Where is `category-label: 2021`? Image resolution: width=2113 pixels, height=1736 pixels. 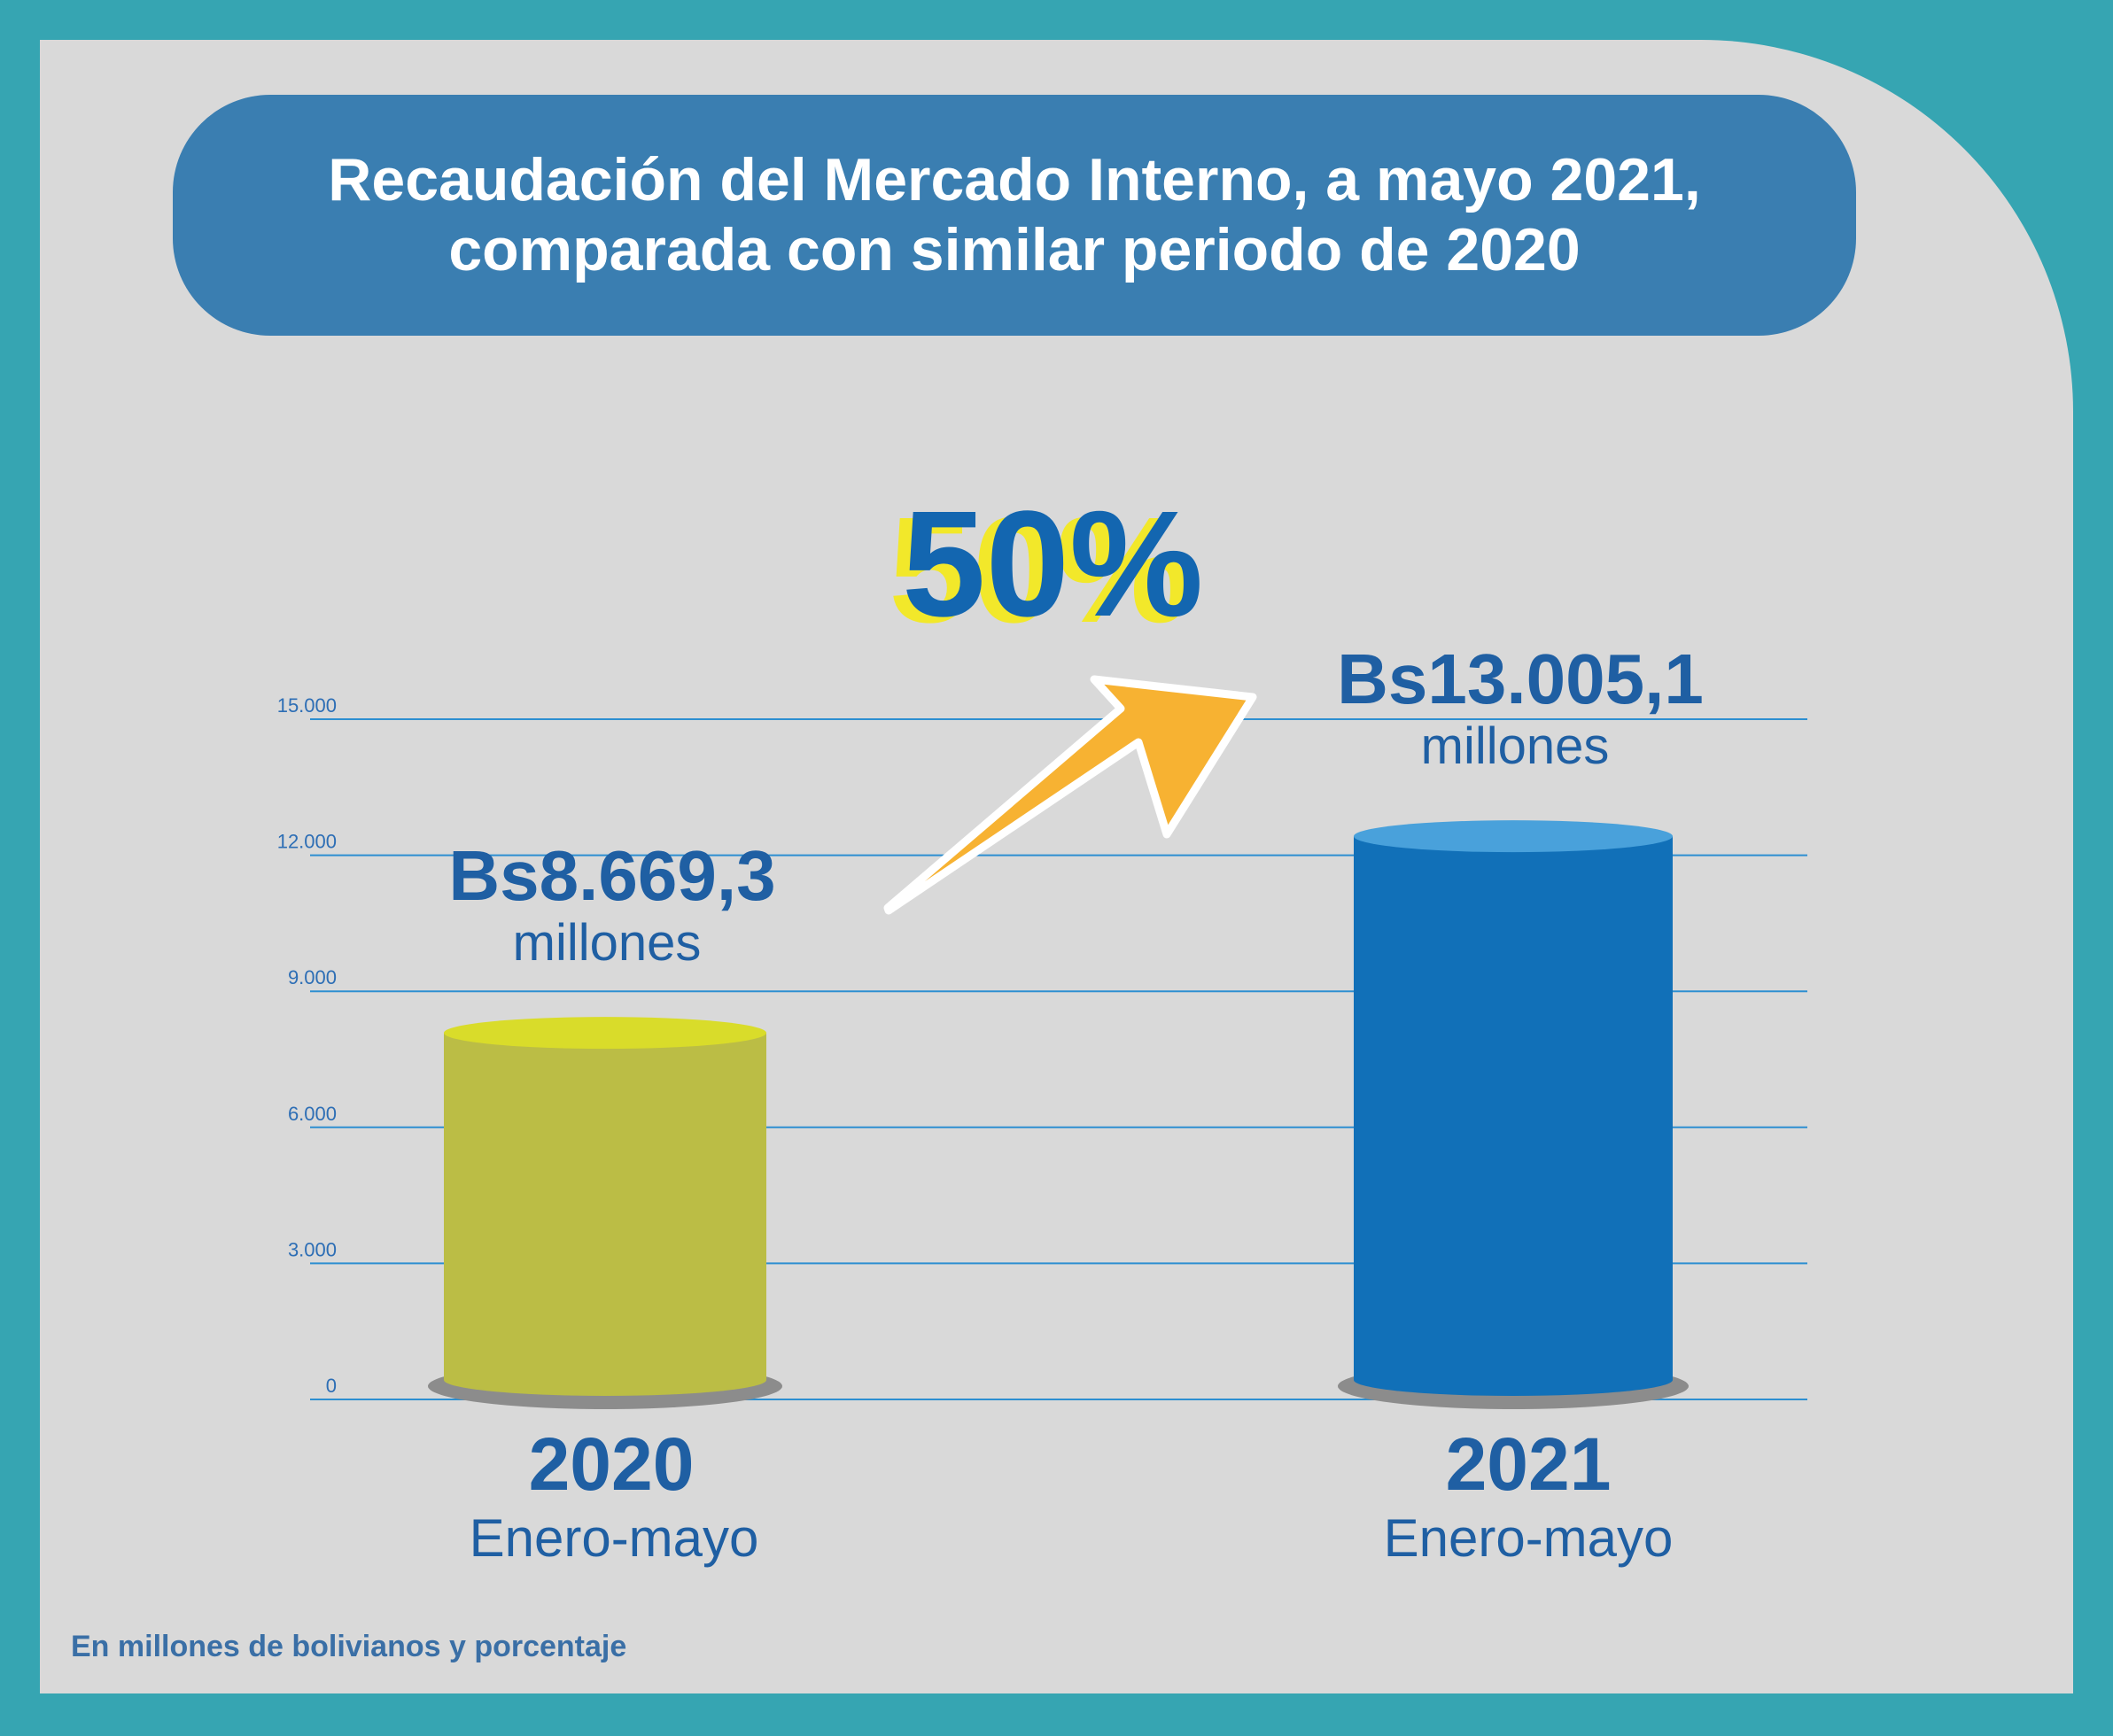 category-label: 2021 is located at coordinates (1529, 1464).